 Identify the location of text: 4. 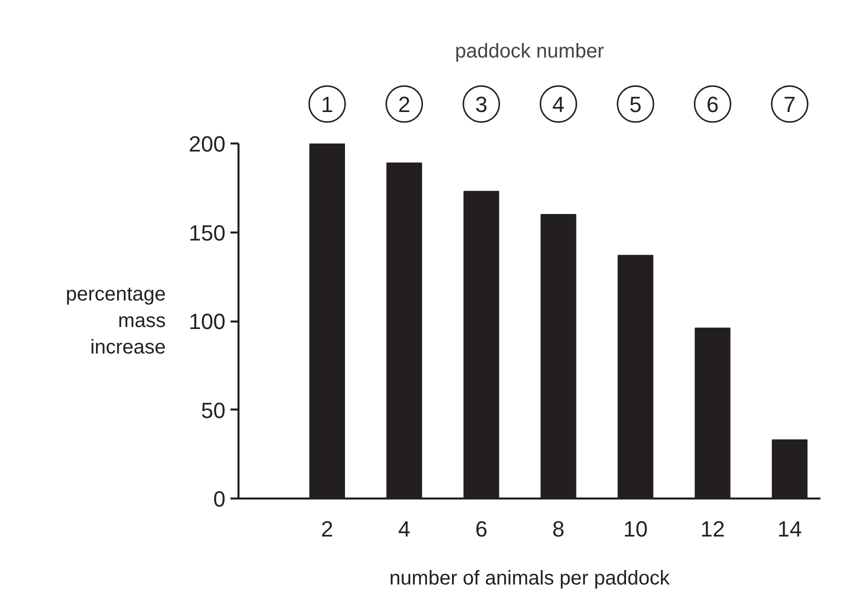
(558, 104).